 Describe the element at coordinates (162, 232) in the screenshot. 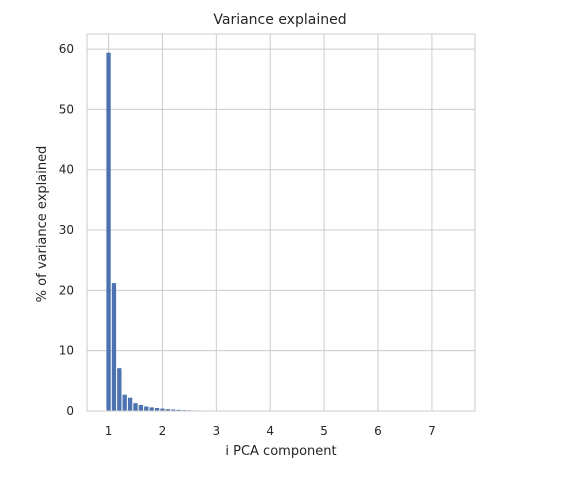

I see `bar-layer` at that location.